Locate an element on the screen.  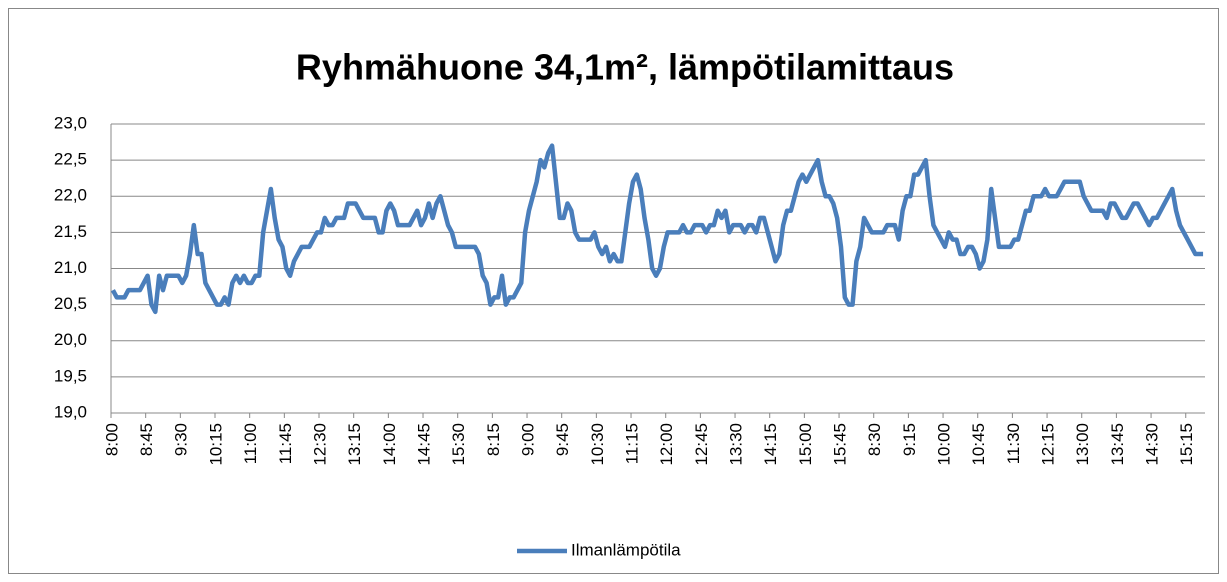
x-tick-label: 13:15 is located at coordinates (354, 444).